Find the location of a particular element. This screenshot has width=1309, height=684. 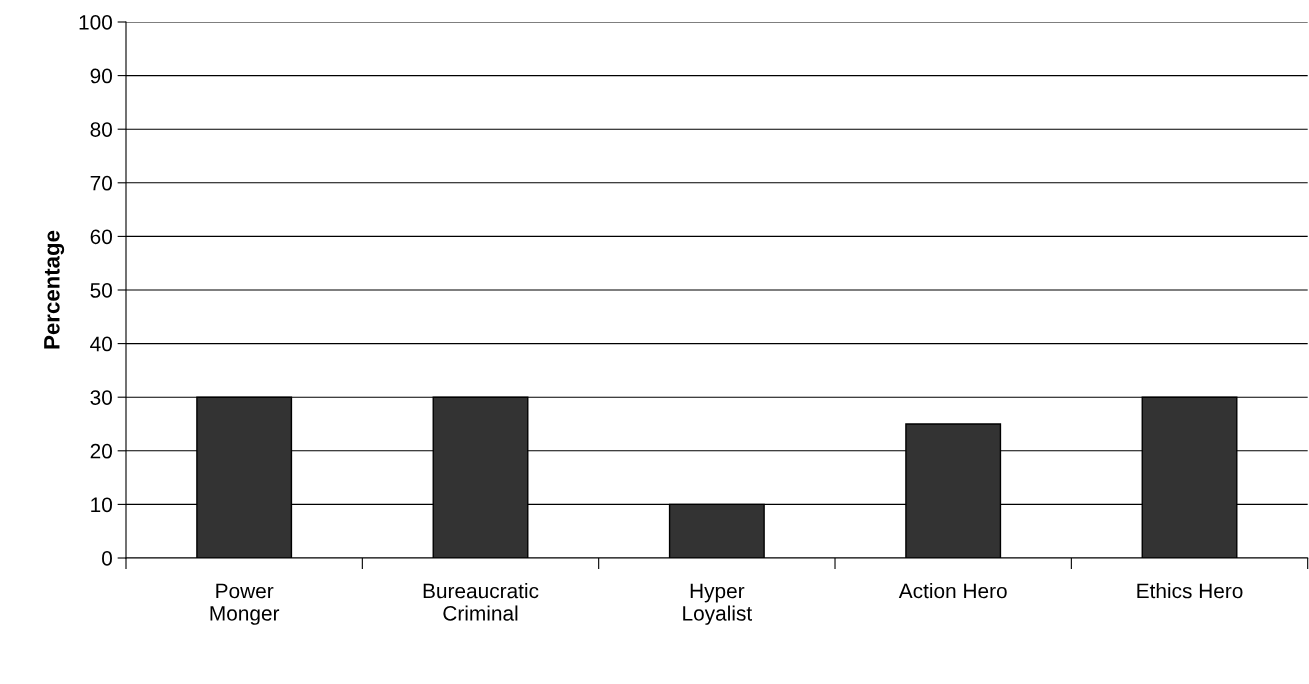

y-tick-label: 60 is located at coordinates (101, 237).